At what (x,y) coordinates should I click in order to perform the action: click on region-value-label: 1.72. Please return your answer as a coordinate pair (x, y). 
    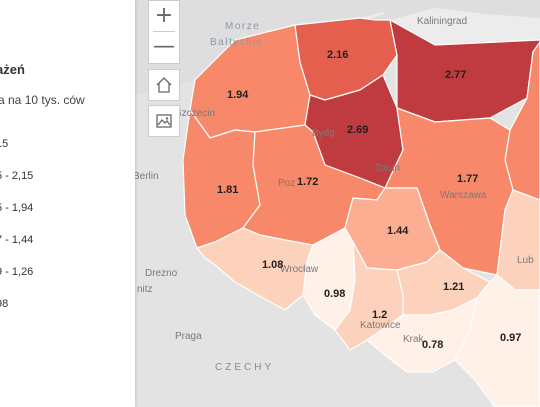
    Looking at the image, I should click on (307, 182).